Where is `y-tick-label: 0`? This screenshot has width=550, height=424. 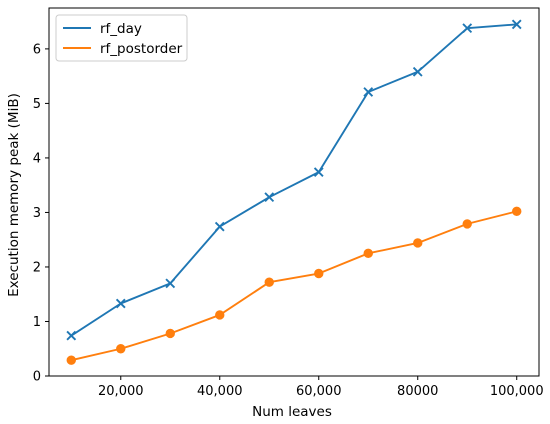 y-tick-label: 0 is located at coordinates (37, 377).